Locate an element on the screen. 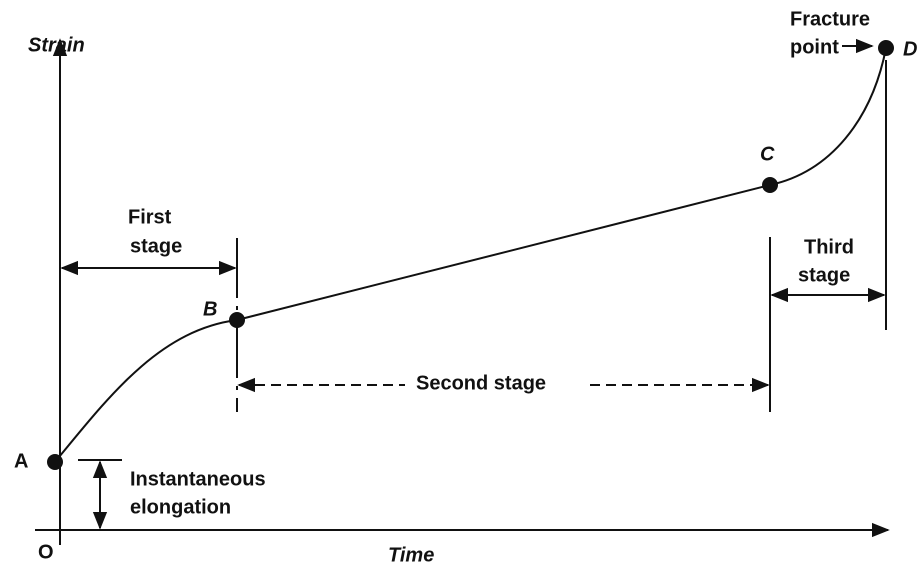 Image resolution: width=922 pixels, height=579 pixels. annotation: point is located at coordinates (814, 47).